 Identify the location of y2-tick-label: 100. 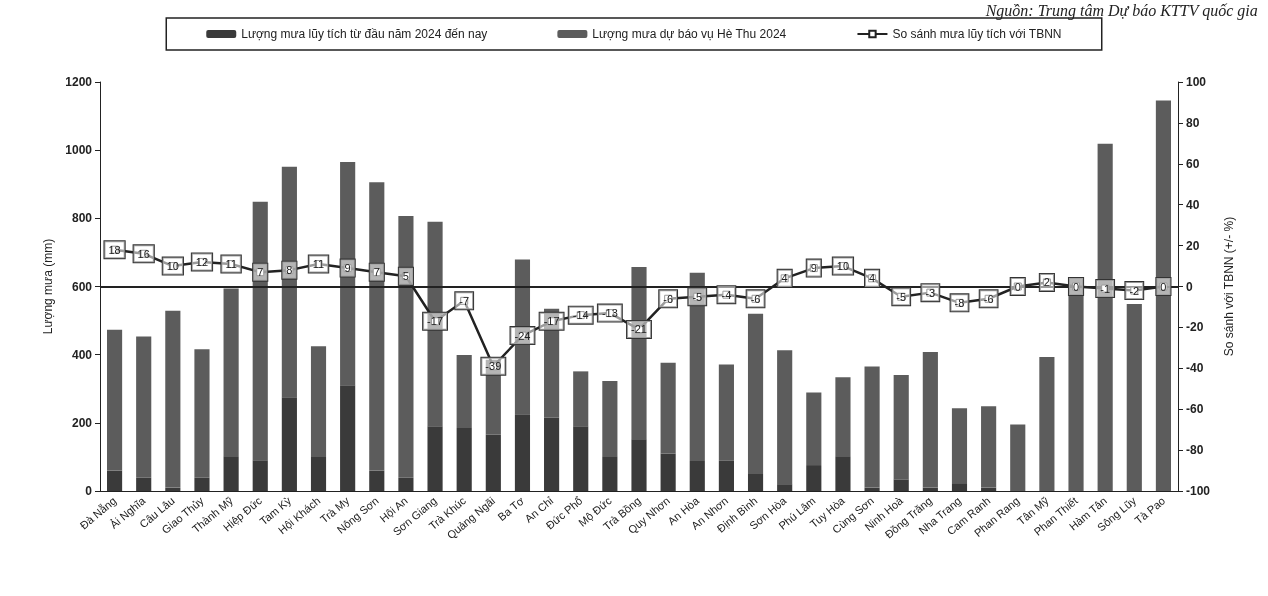
(1196, 82).